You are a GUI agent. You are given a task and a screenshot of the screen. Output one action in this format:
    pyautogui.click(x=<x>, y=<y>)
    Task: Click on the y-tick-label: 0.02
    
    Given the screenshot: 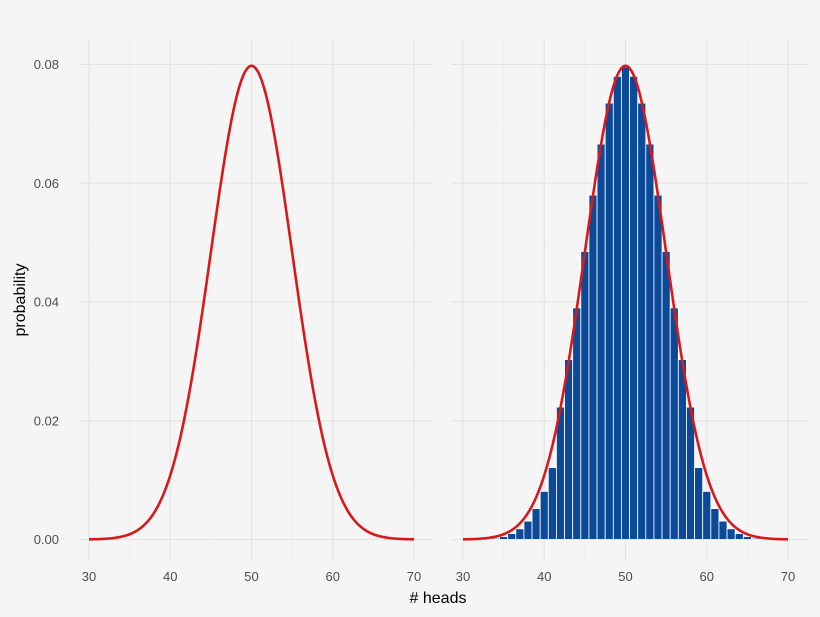 What is the action you would take?
    pyautogui.click(x=46, y=420)
    